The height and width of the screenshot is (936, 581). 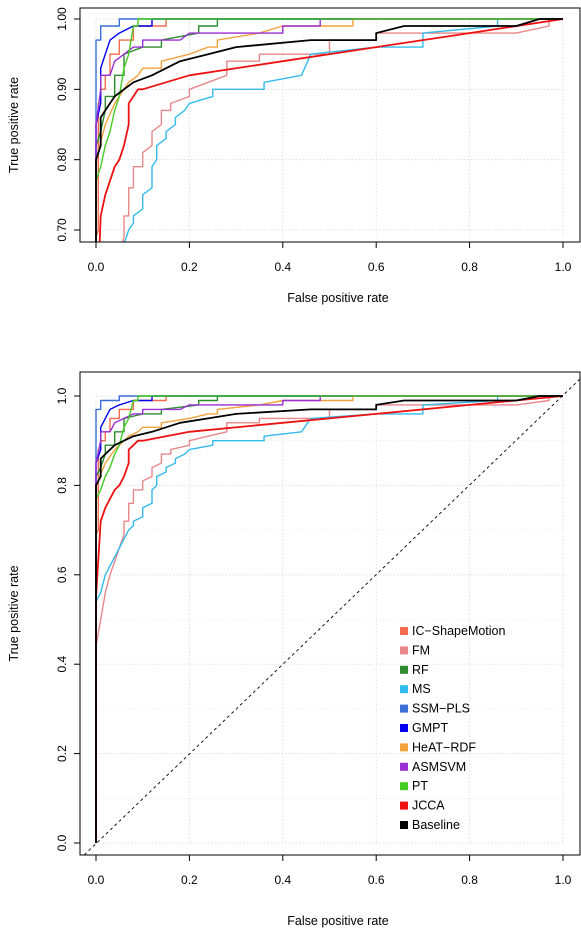 I want to click on y-tick-label: 0.70, so click(x=62, y=230).